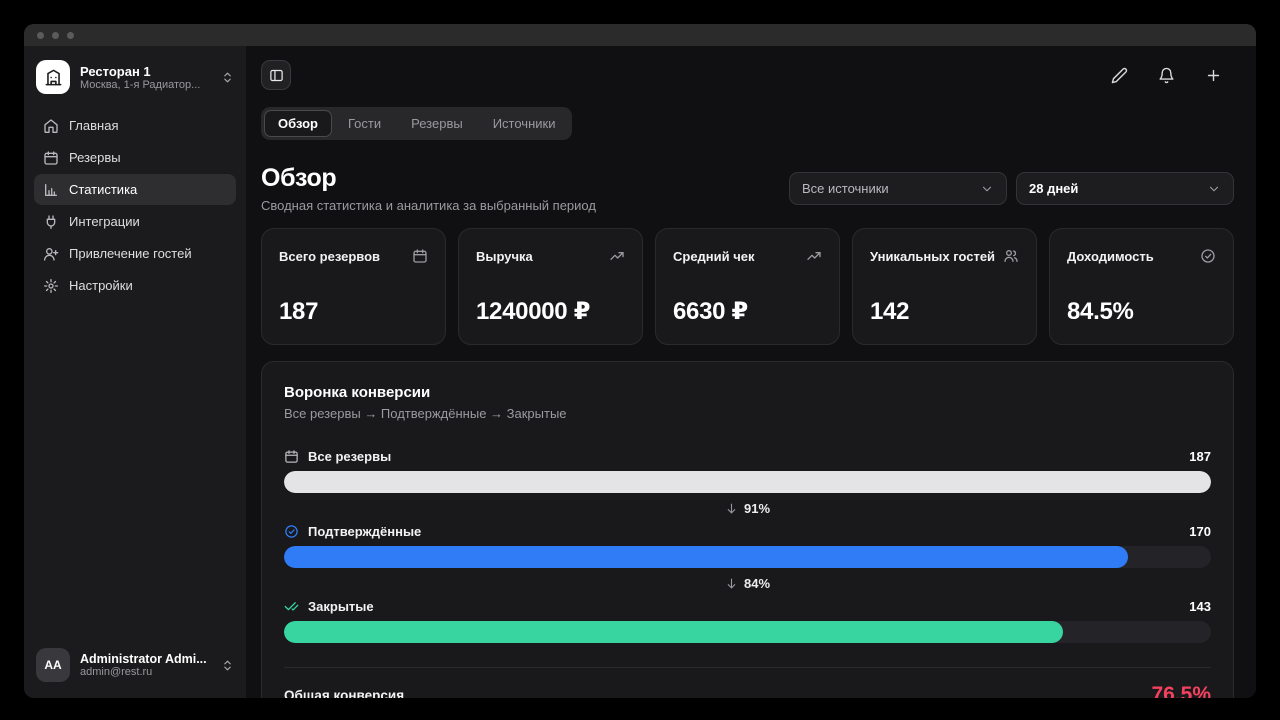 The image size is (1280, 720). Describe the element at coordinates (1125, 188) in the screenshot. I see `period-select: 28 дней` at that location.